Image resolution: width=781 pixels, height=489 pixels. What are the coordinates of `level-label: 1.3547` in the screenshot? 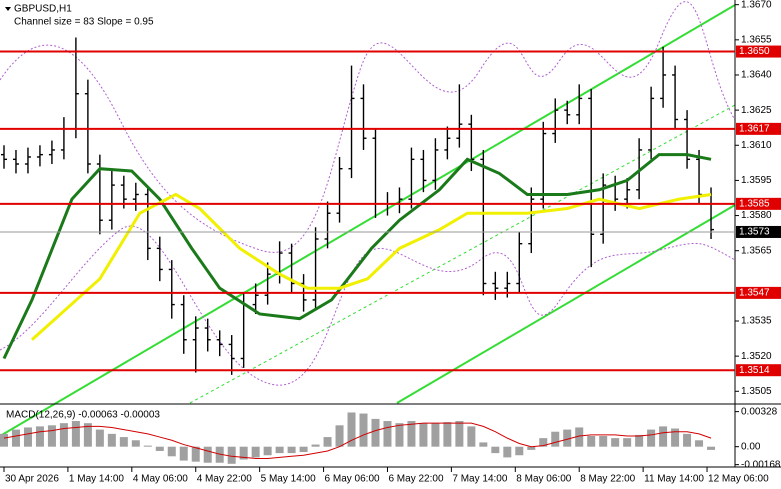 It's located at (754, 293).